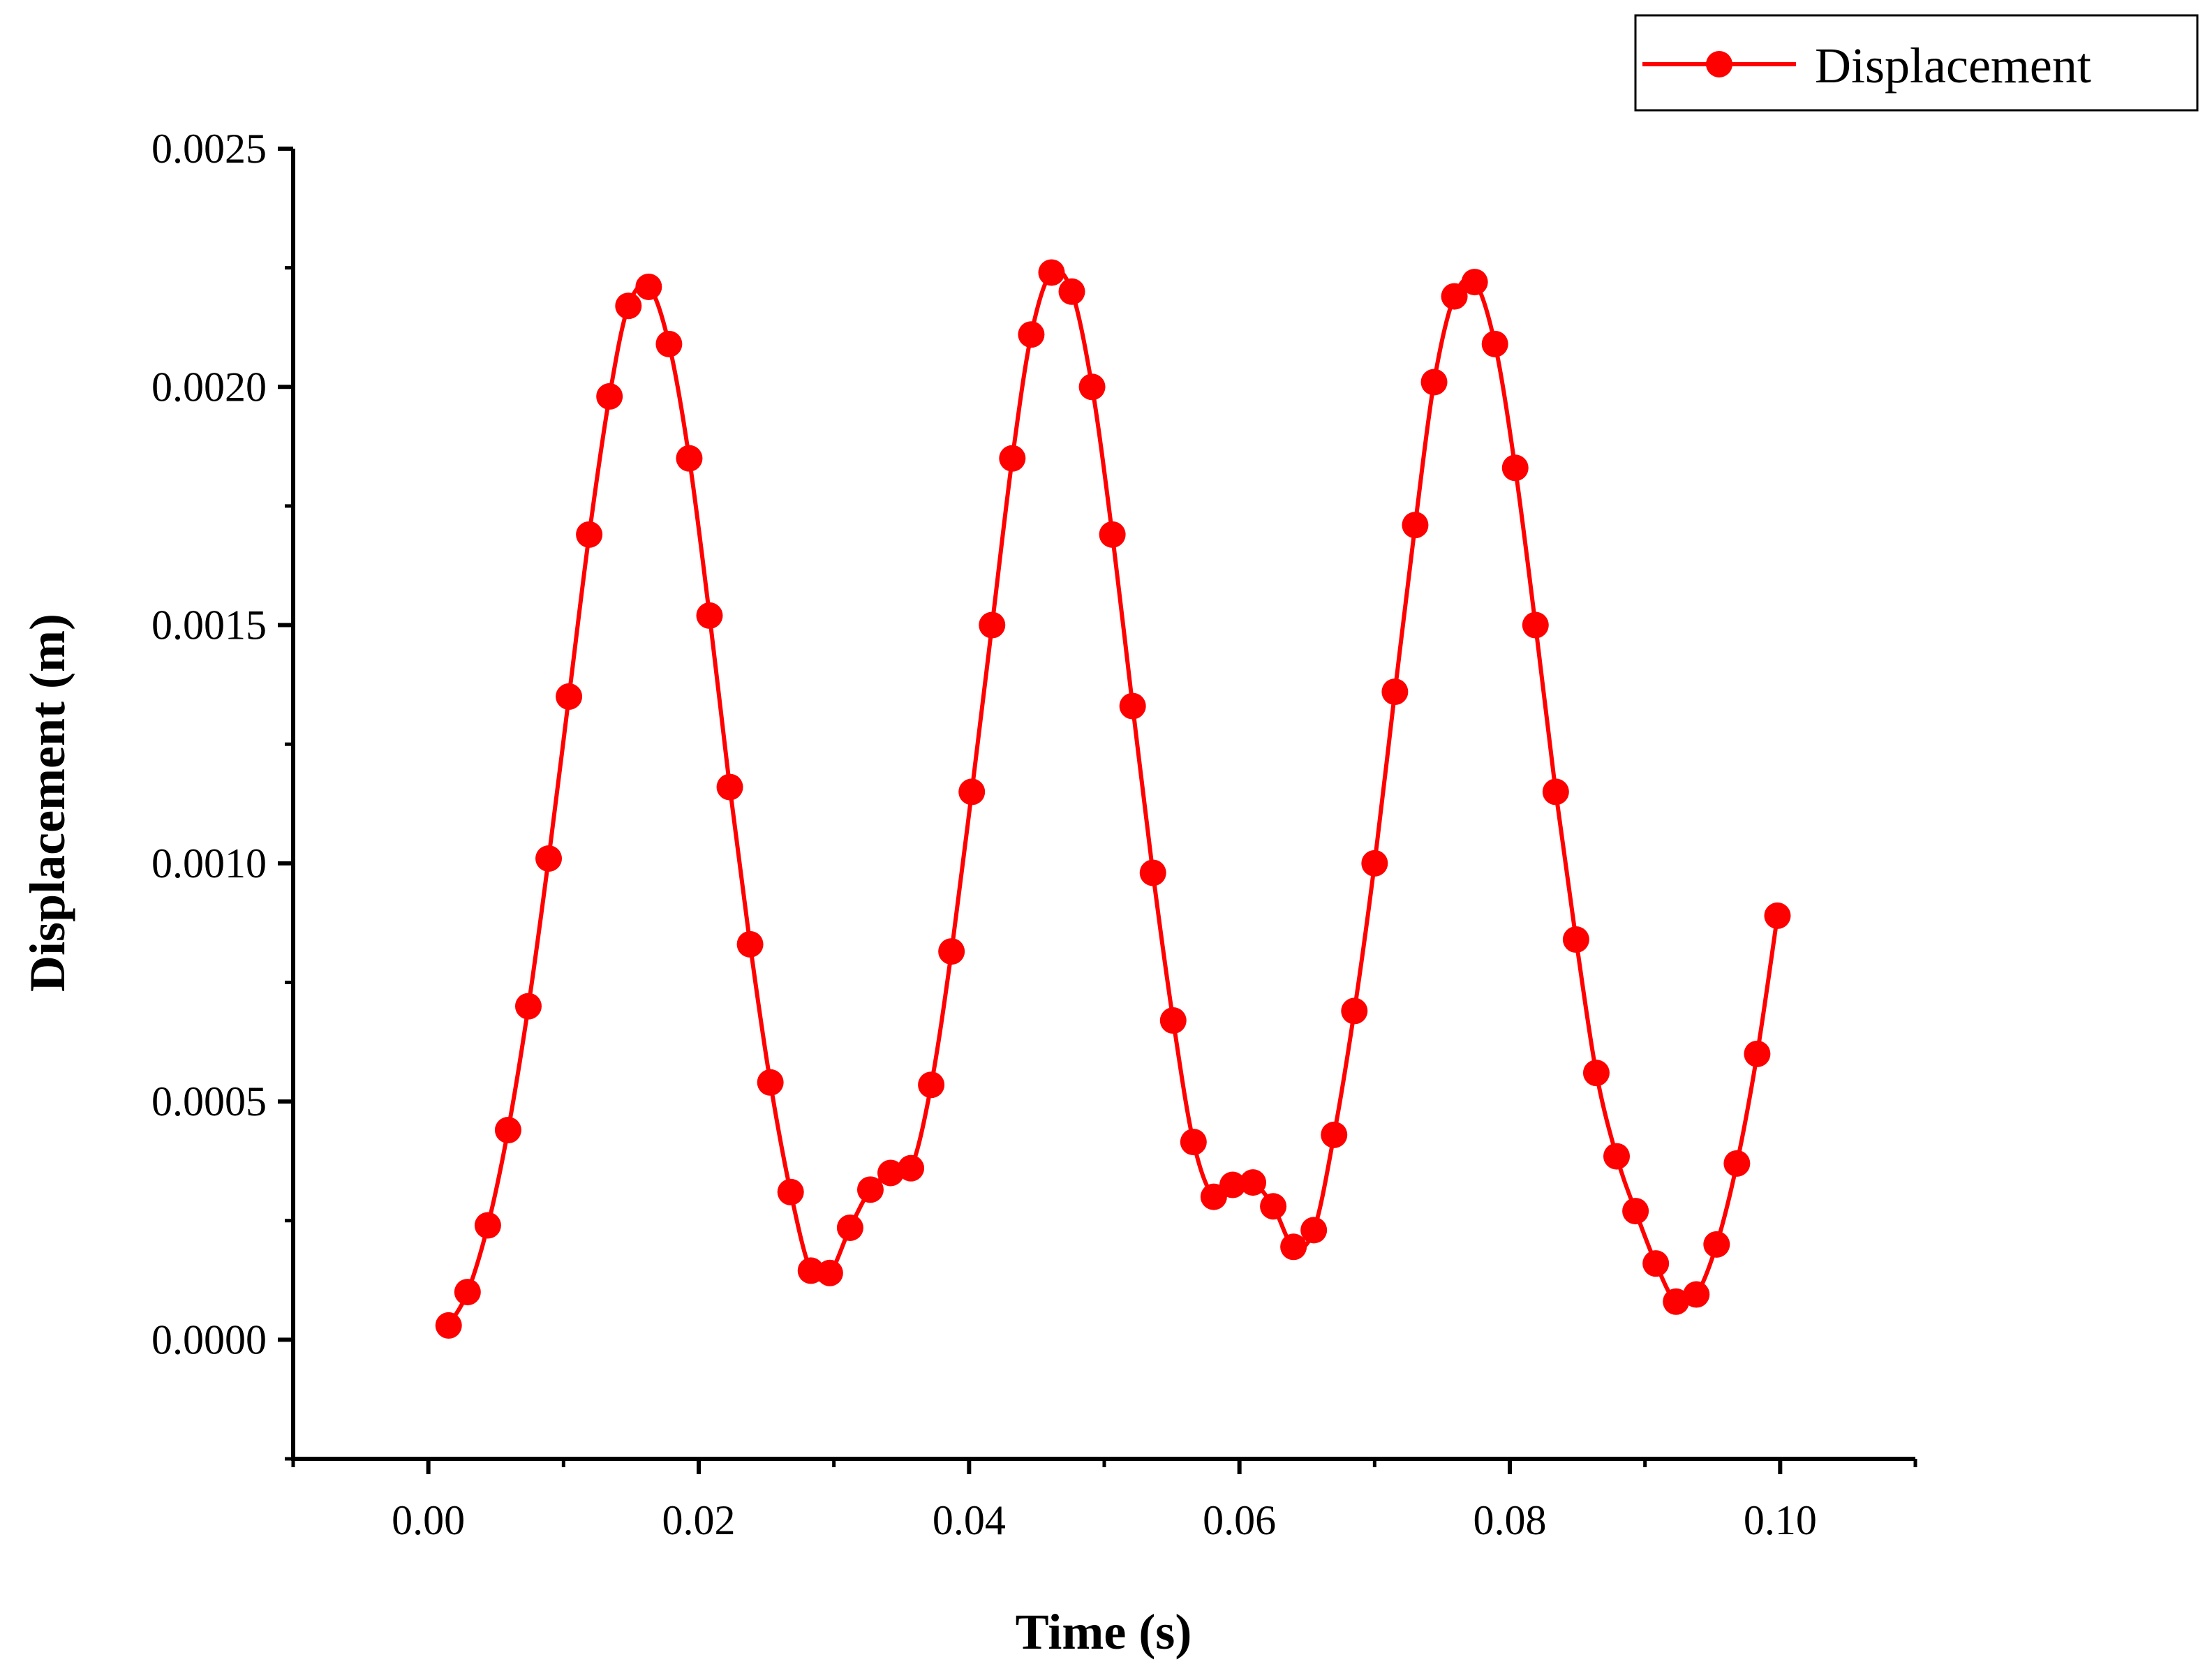 Image resolution: width=2212 pixels, height=1678 pixels. What do you see at coordinates (1780, 1520) in the screenshot?
I see `x-tick-label: 0.10` at bounding box center [1780, 1520].